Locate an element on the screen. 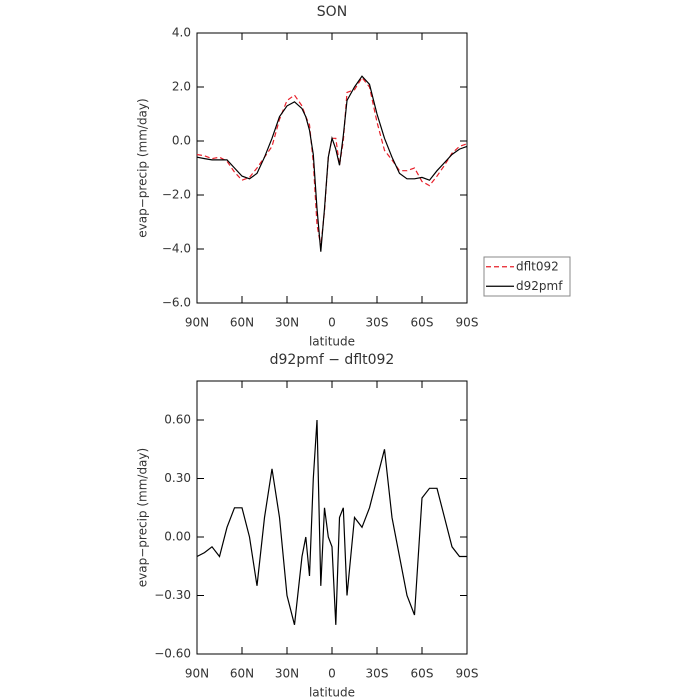 Image resolution: width=700 pixels, height=700 pixels. y-tick-label: −2.0 is located at coordinates (176, 195).